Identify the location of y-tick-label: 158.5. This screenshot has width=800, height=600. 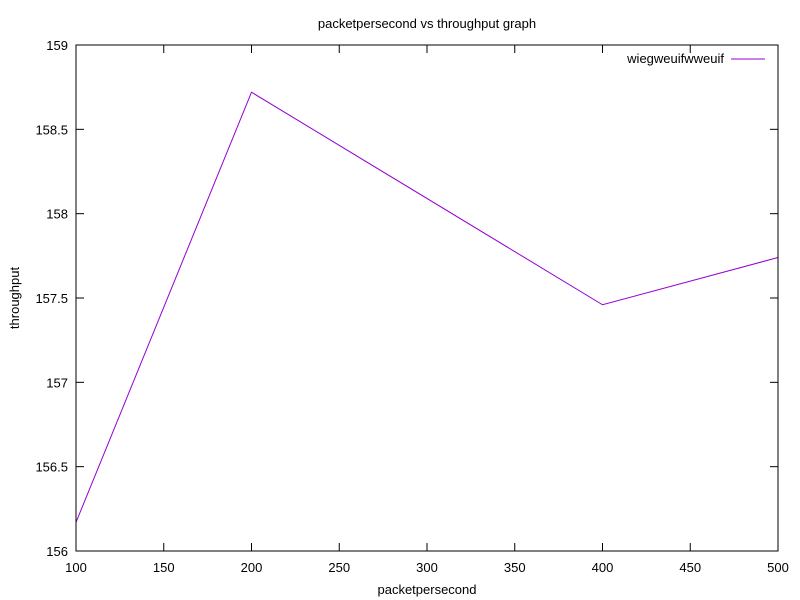
(51, 129).